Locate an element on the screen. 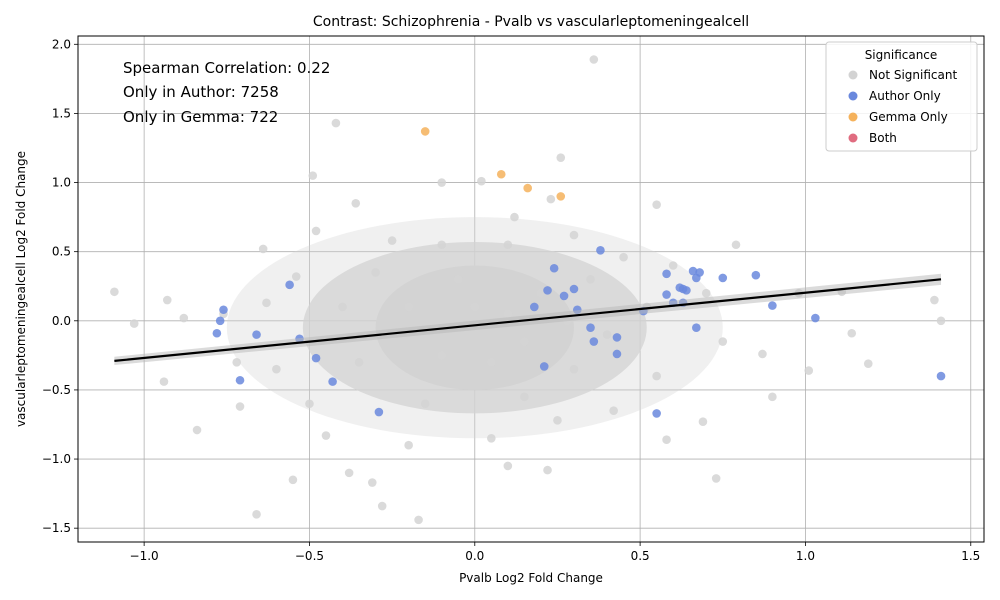 The width and height of the screenshot is (1000, 600). legend-marker-not-significant is located at coordinates (853, 75).